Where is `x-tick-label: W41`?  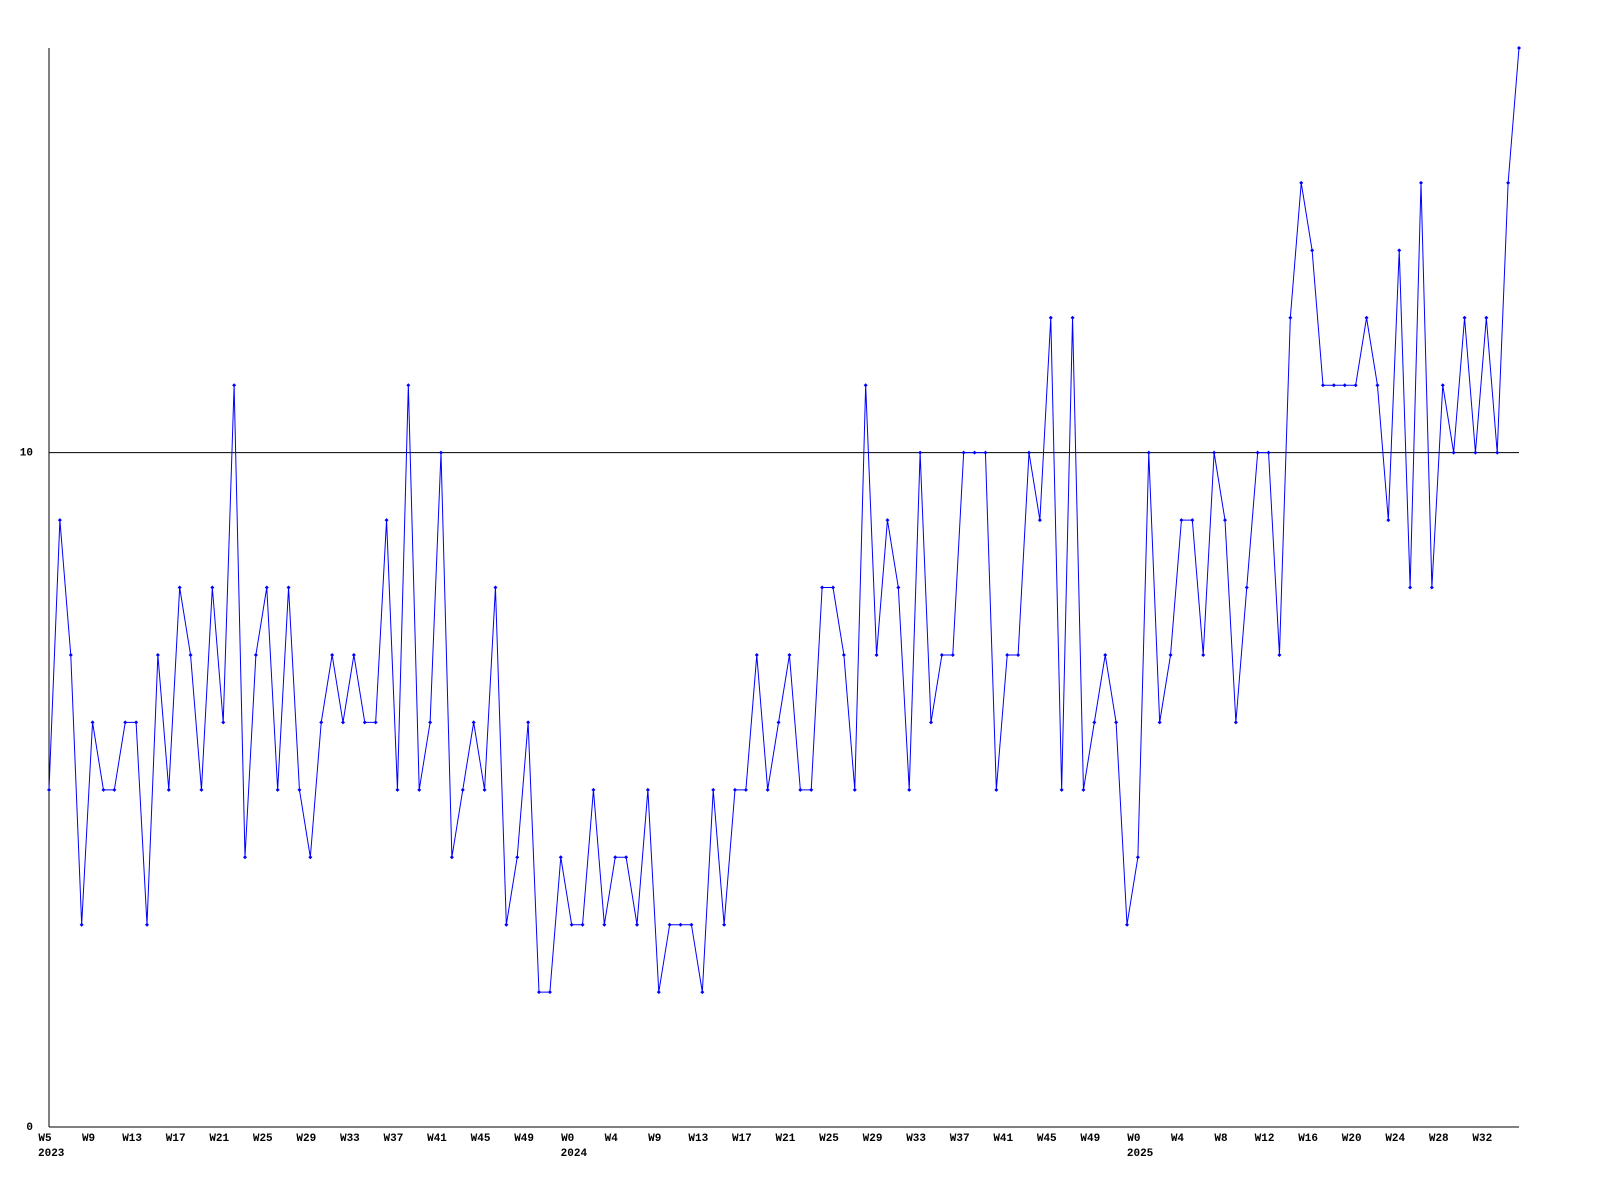 x-tick-label: W41 is located at coordinates (1003, 1139).